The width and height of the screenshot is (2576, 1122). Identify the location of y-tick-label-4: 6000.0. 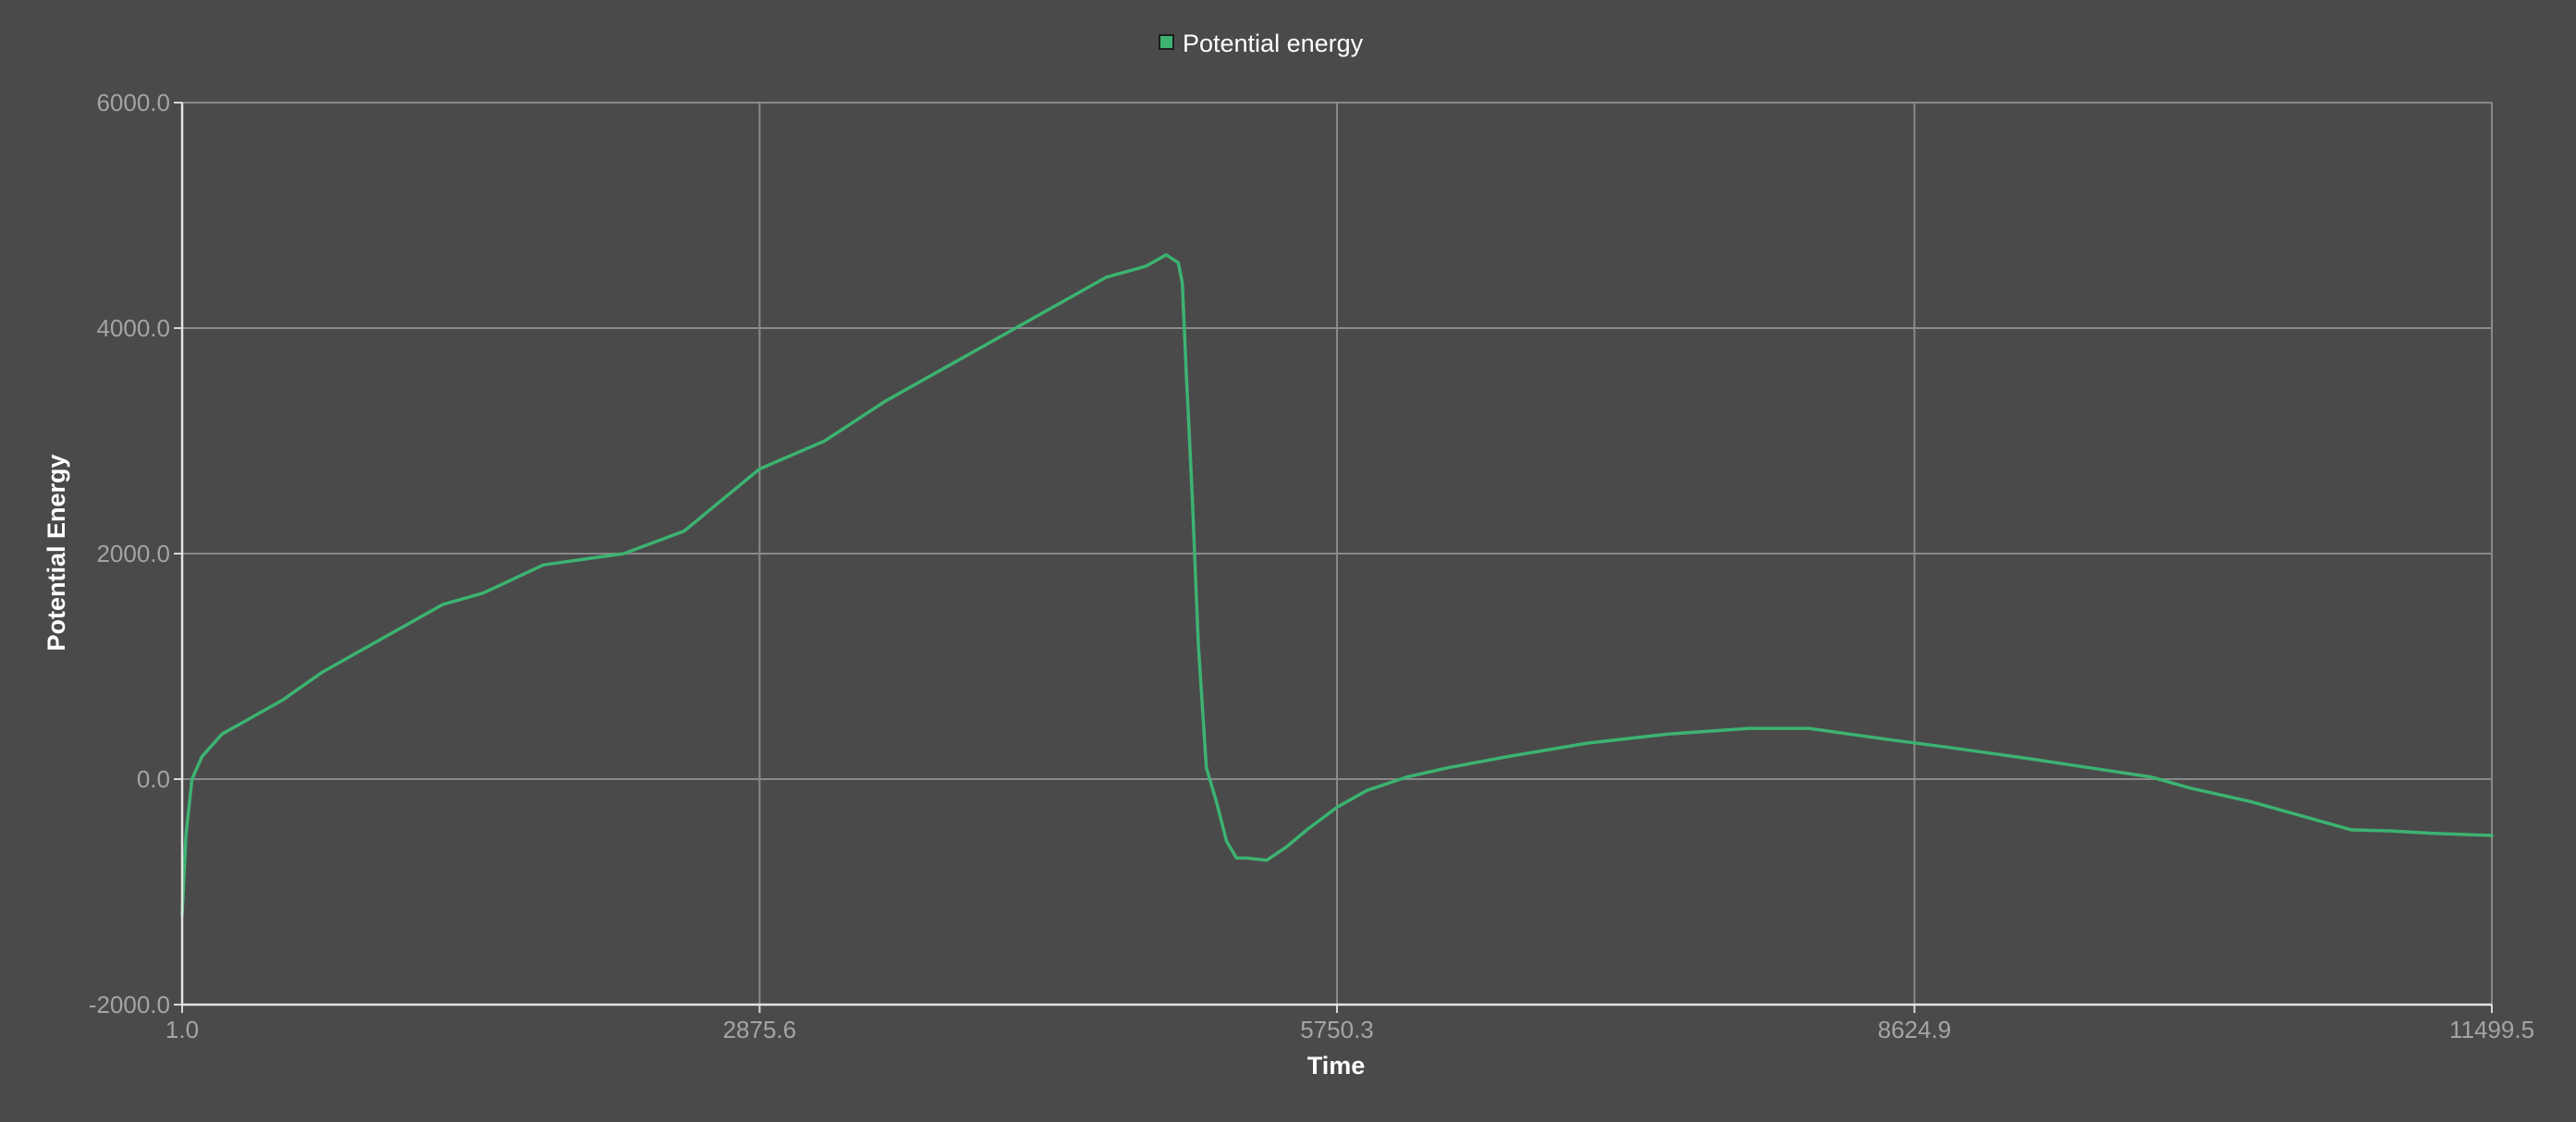
(133, 102).